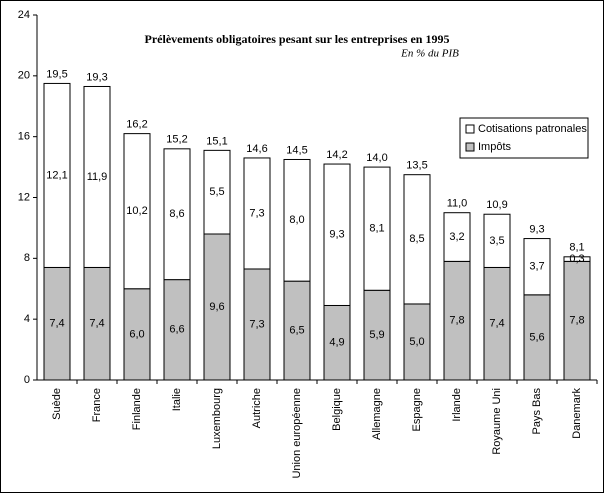  I want to click on value-label: 4,9, so click(336, 343).